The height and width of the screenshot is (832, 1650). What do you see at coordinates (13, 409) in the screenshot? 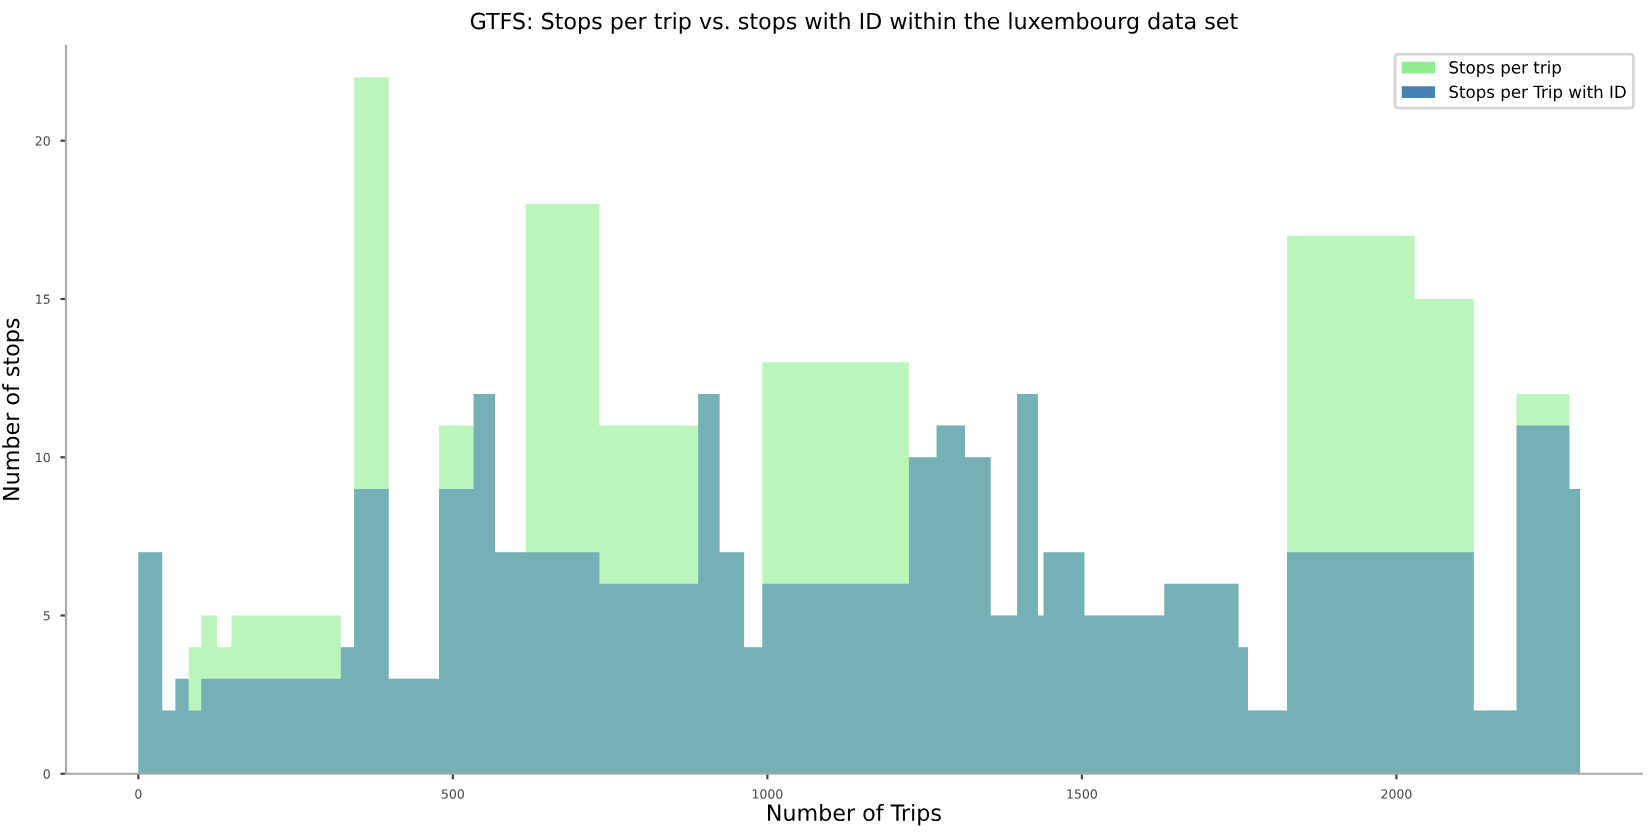
I see `y-axis-title: Number of stops` at bounding box center [13, 409].